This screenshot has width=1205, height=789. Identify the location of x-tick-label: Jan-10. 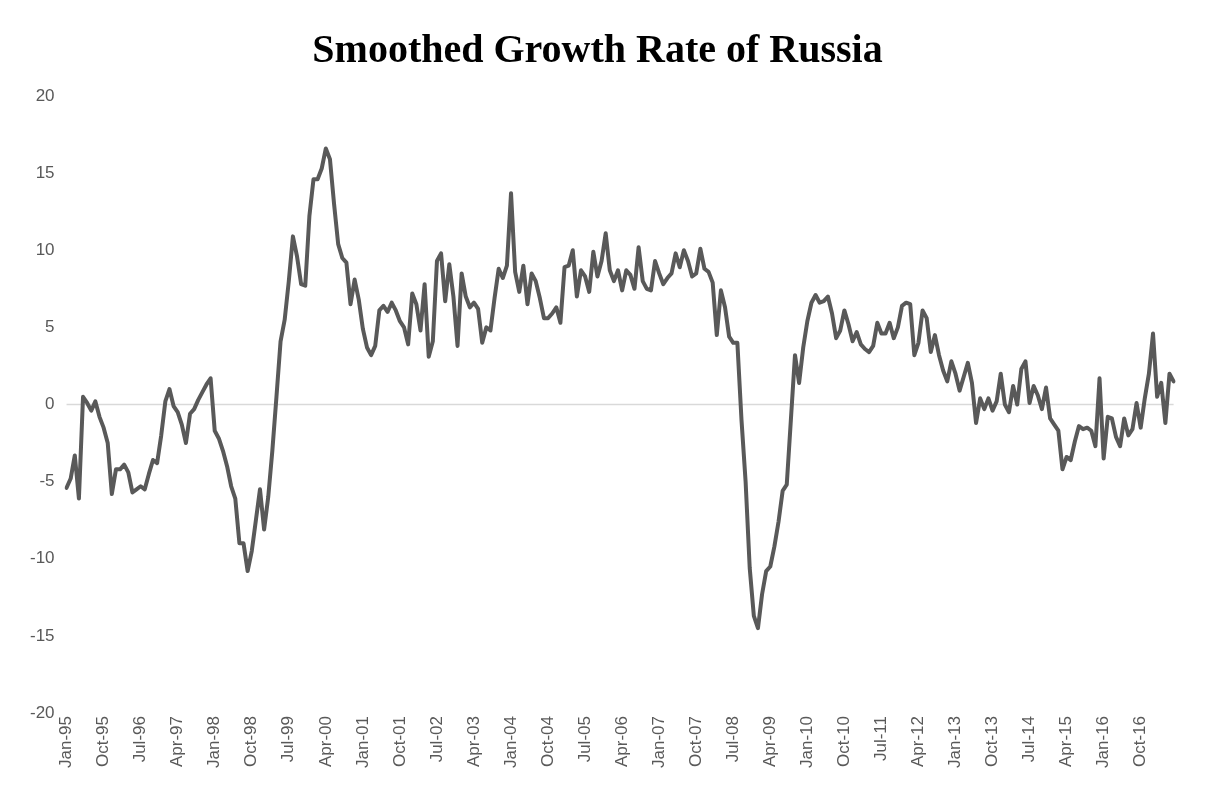
(807, 742).